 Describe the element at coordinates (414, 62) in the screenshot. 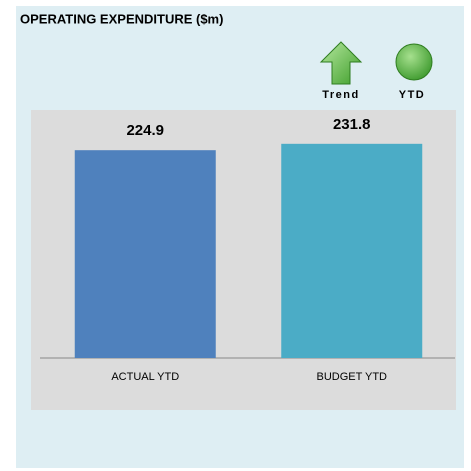

I see `ytd-icon` at that location.